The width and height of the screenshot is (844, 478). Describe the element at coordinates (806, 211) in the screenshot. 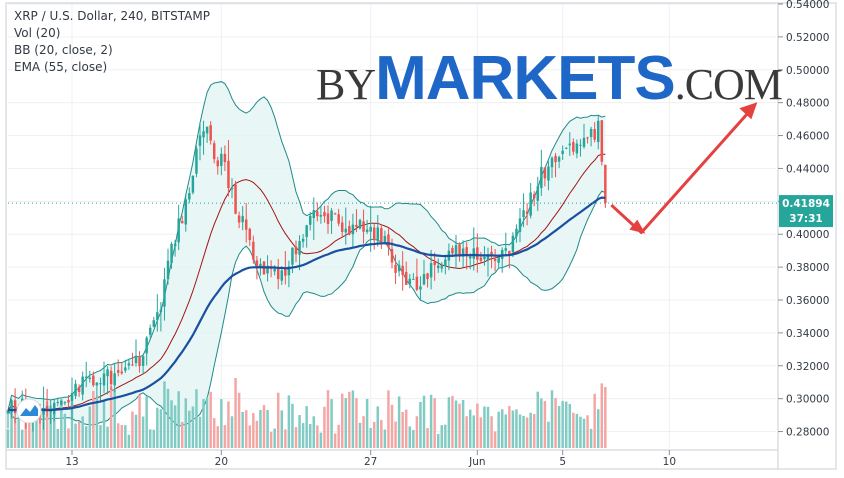

I see `price-badge: 0.41894 37:31` at that location.